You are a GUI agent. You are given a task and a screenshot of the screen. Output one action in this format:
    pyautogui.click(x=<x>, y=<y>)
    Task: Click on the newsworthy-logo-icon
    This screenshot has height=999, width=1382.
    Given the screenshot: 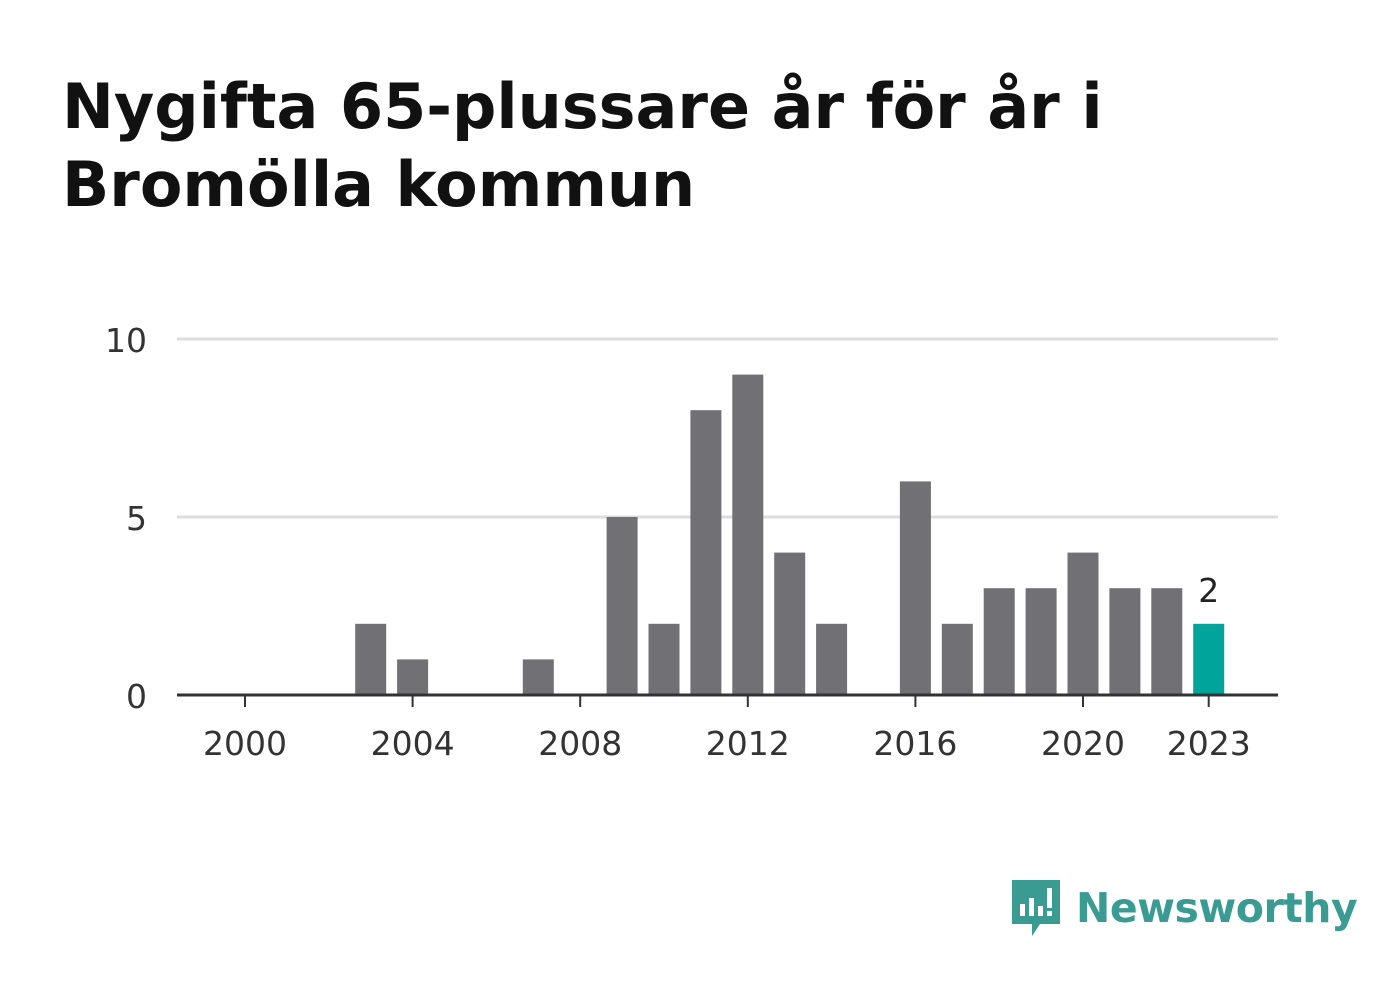 What is the action you would take?
    pyautogui.click(x=1036, y=908)
    